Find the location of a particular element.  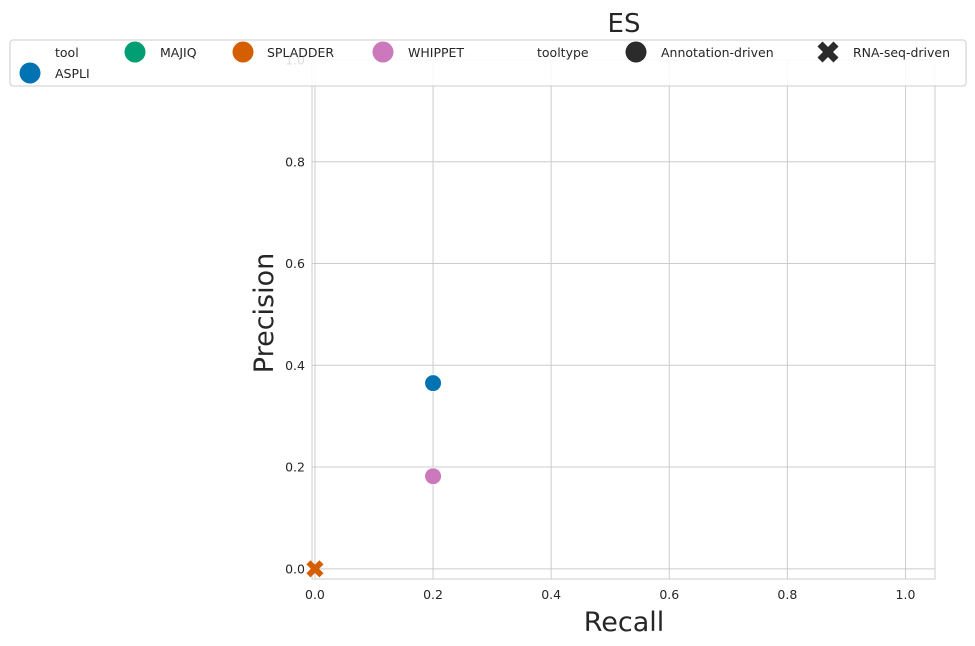

legend-marker-whippet is located at coordinates (383, 52).